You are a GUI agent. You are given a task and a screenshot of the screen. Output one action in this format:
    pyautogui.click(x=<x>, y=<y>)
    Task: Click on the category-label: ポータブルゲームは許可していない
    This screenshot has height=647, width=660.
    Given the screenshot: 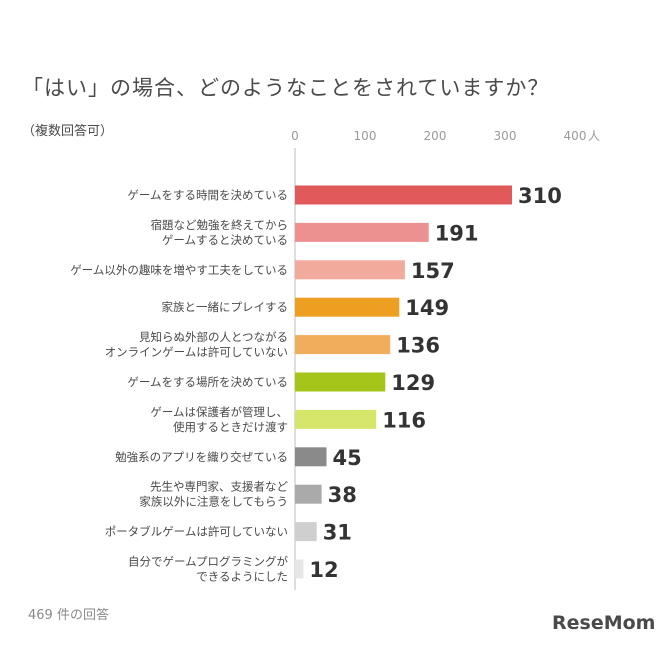 What is the action you would take?
    pyautogui.click(x=196, y=532)
    